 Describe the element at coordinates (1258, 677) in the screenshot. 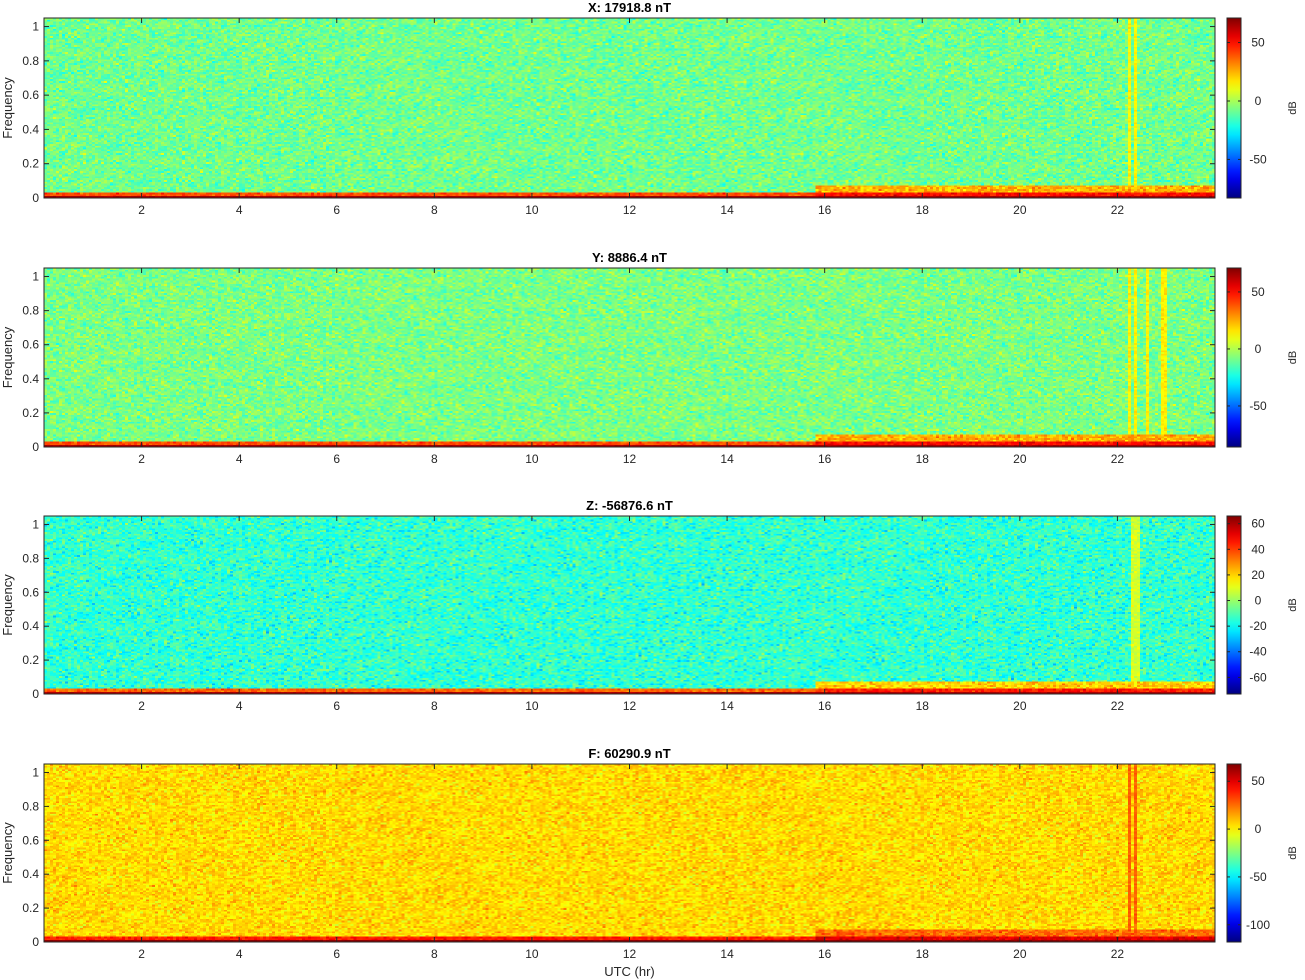

I see `colorbar-tick-label: -60` at that location.